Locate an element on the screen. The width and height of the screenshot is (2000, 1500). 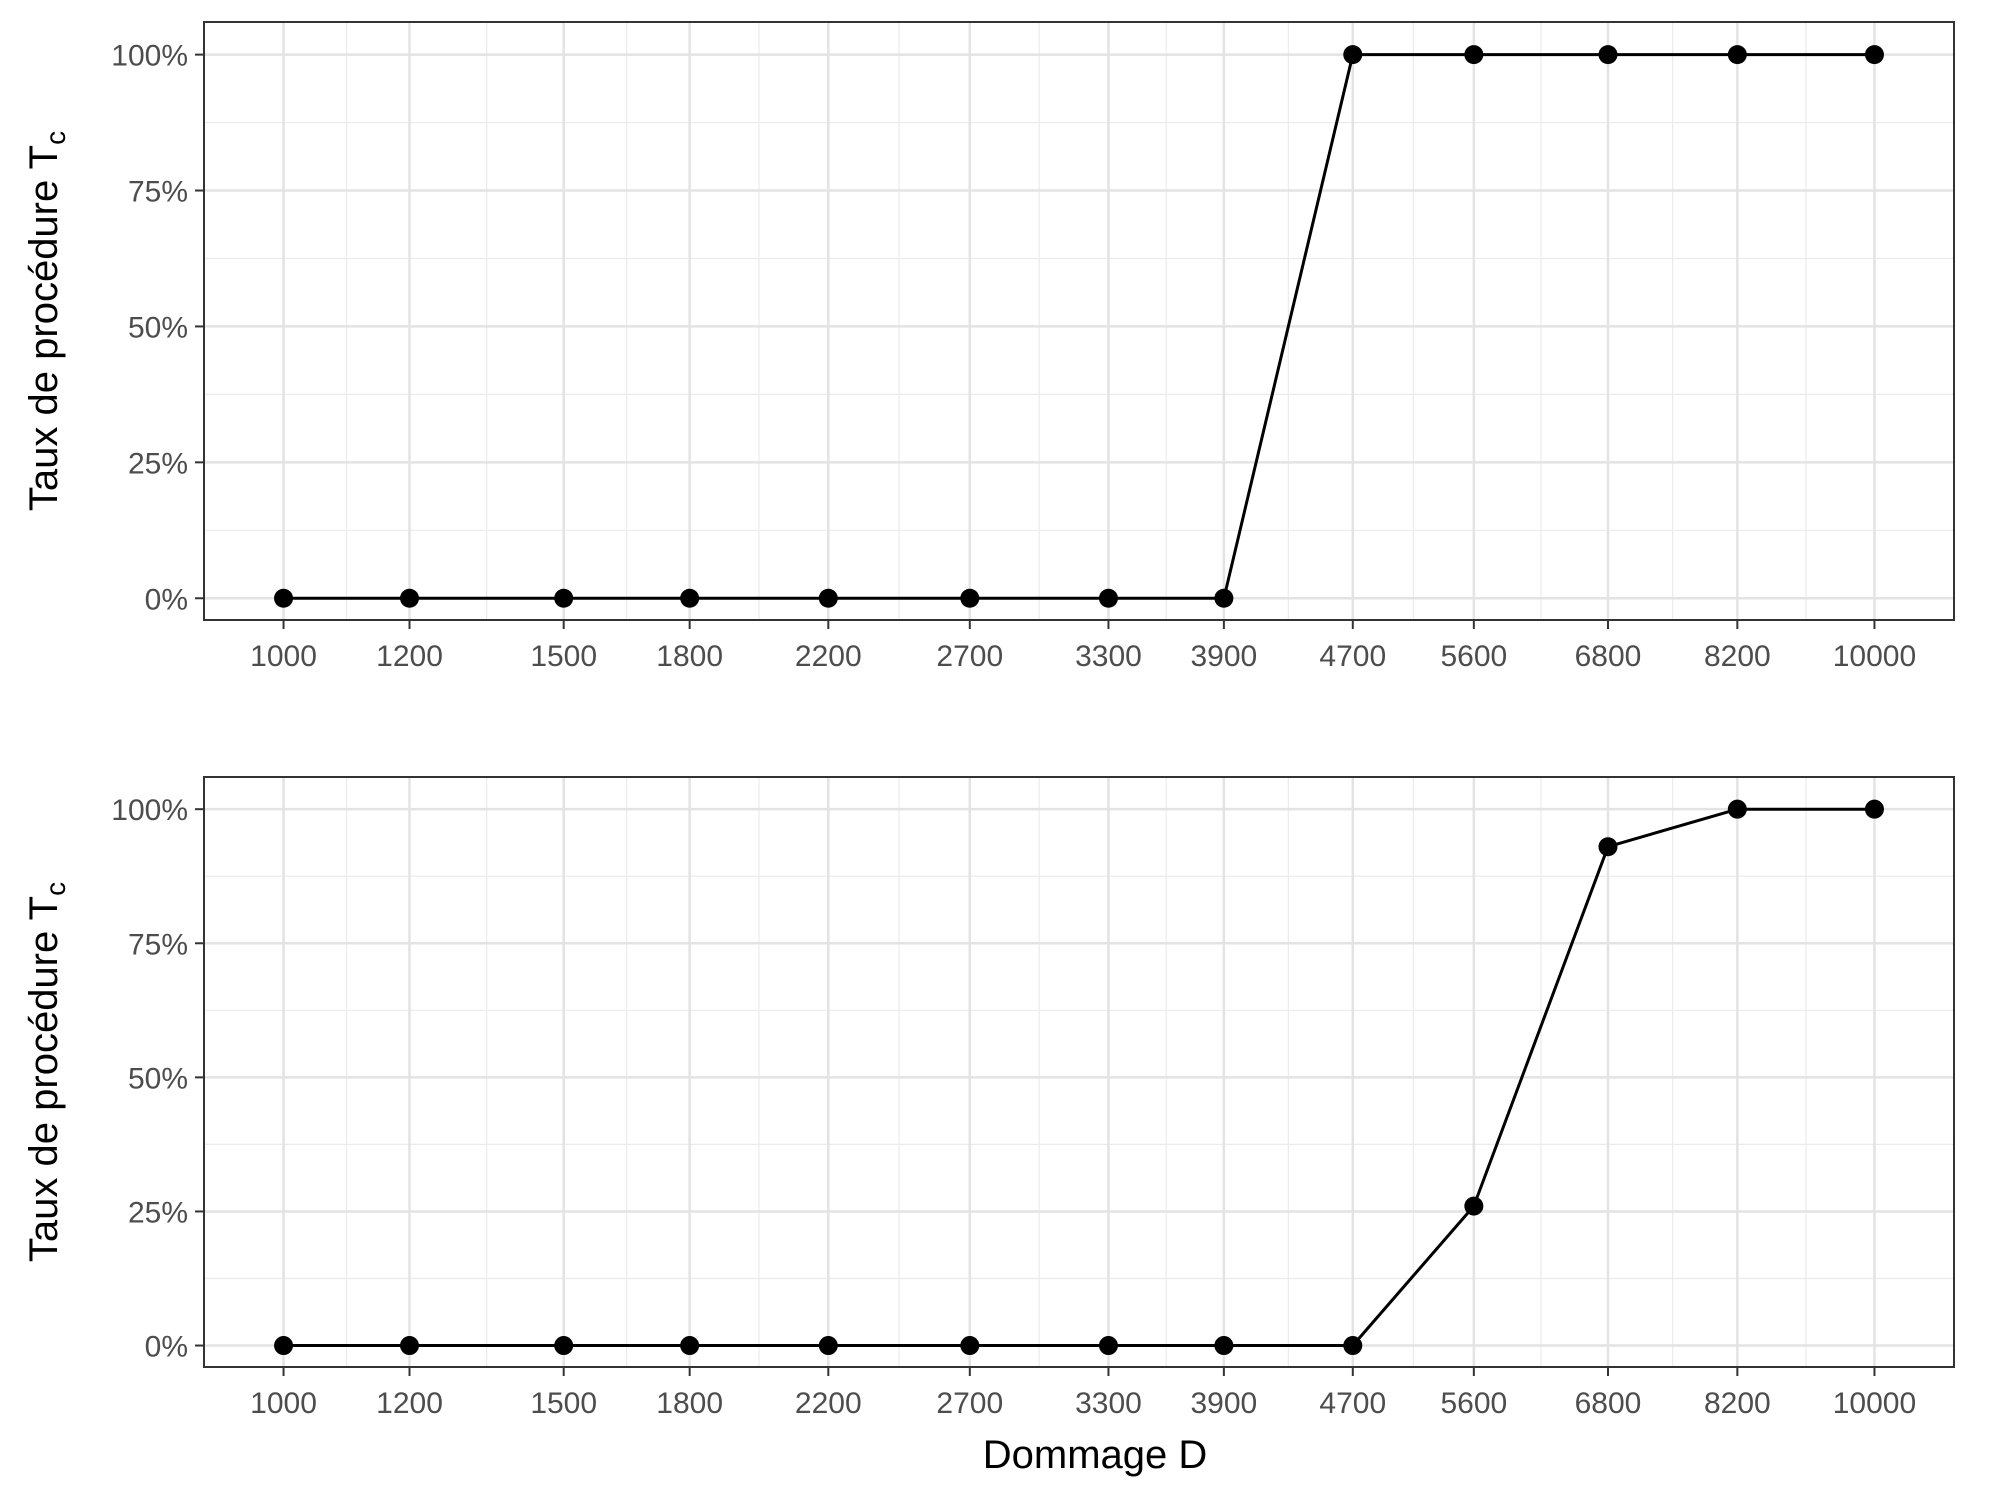
bottom-x-tick-label: 1000 is located at coordinates (283, 1403).